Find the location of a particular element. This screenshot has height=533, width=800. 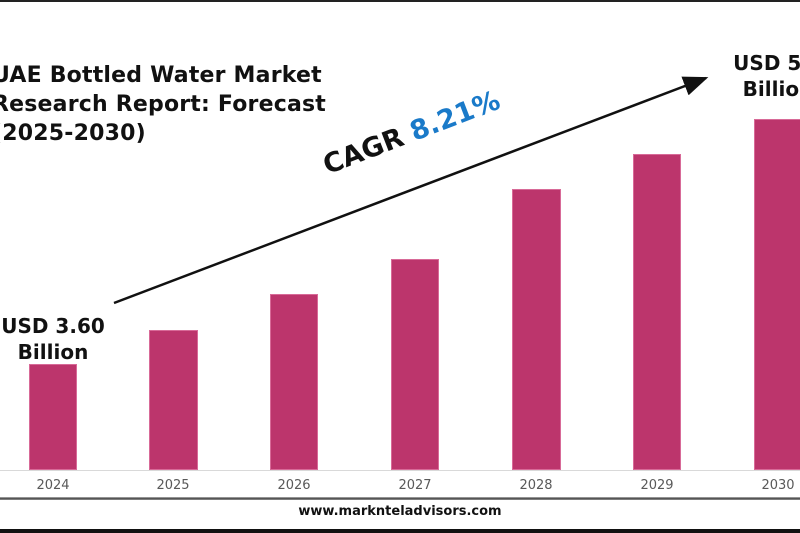

bar-2026 is located at coordinates (294, 382).